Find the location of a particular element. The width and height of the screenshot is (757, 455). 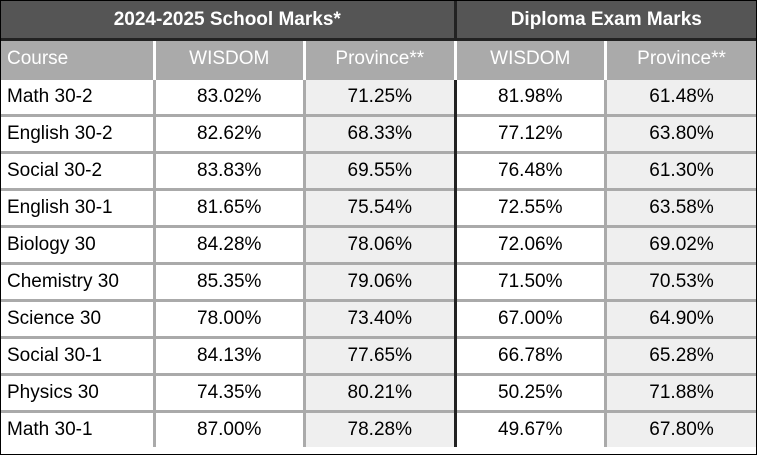

course-cell: Biology 30 is located at coordinates (78, 244).